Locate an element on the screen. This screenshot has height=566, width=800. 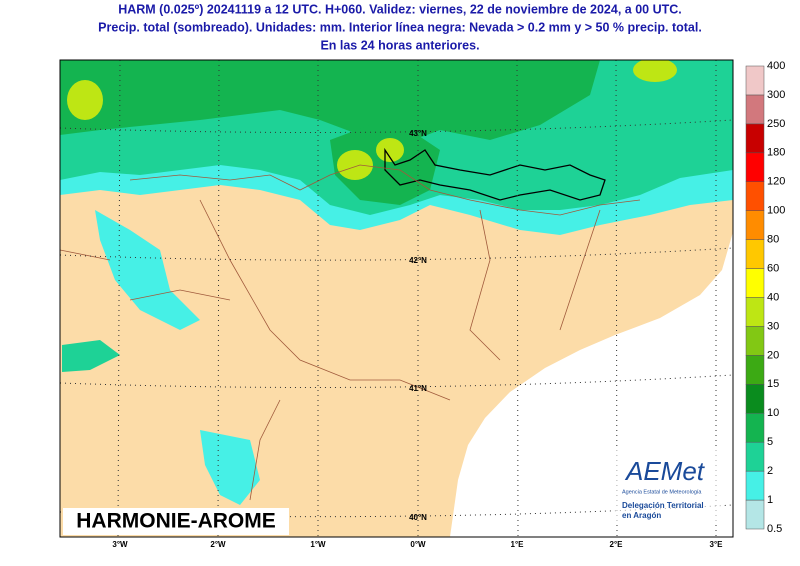
lat-label: 43°N is located at coordinates (418, 133).